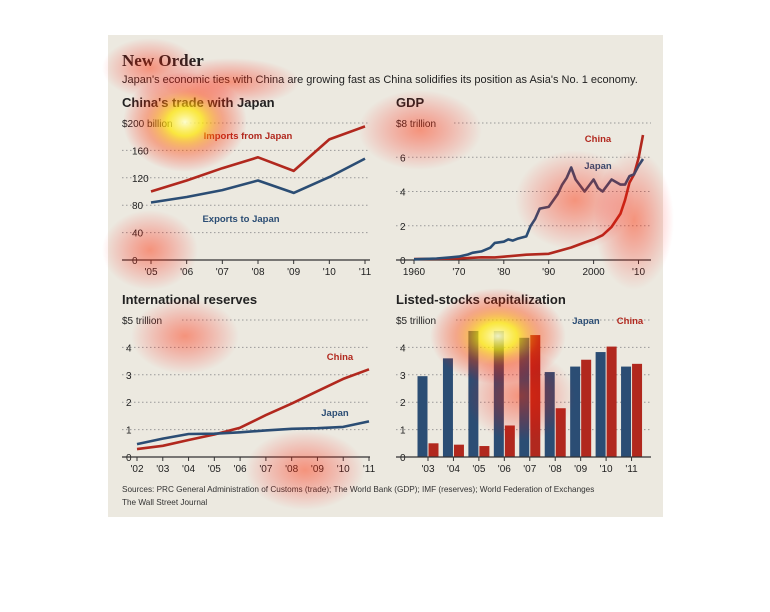  What do you see at coordinates (129, 348) in the screenshot?
I see `reserves-ytick-label: 4` at bounding box center [129, 348].